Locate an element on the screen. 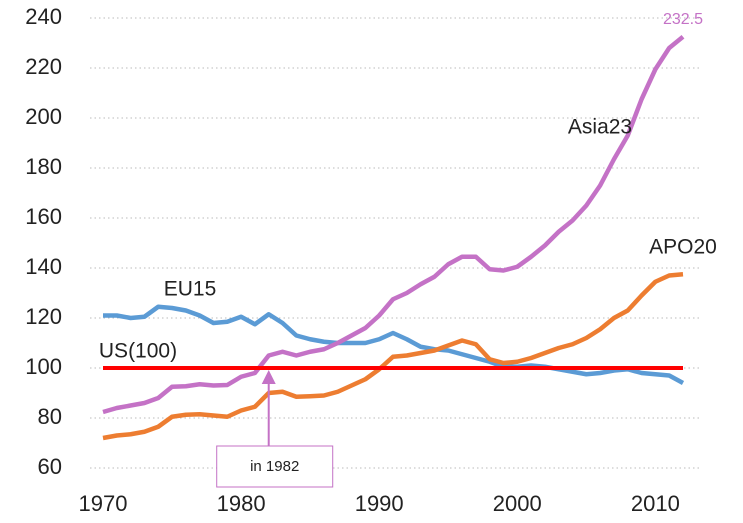 Image resolution: width=743 pixels, height=523 pixels. x-tick-label: 1990 is located at coordinates (379, 503).